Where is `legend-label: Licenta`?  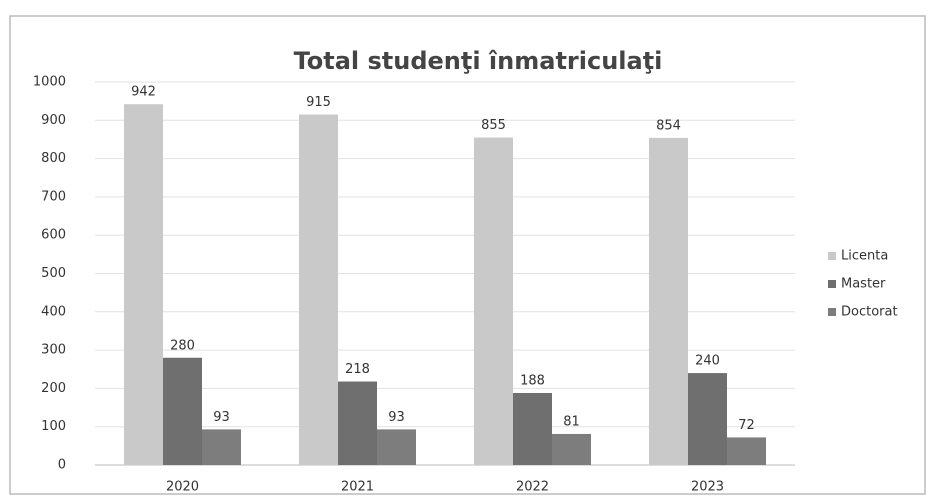
legend-label: Licenta is located at coordinates (864, 256).